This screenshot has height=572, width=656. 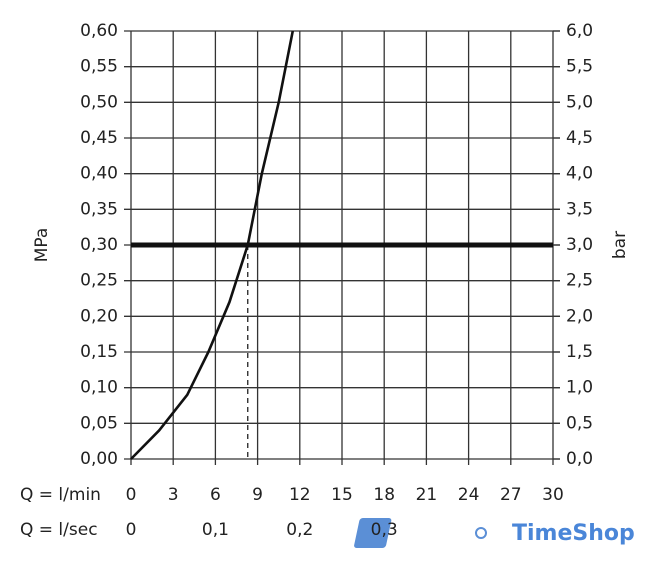 I want to click on x-axis-label: Q = l/min, so click(x=60, y=495).